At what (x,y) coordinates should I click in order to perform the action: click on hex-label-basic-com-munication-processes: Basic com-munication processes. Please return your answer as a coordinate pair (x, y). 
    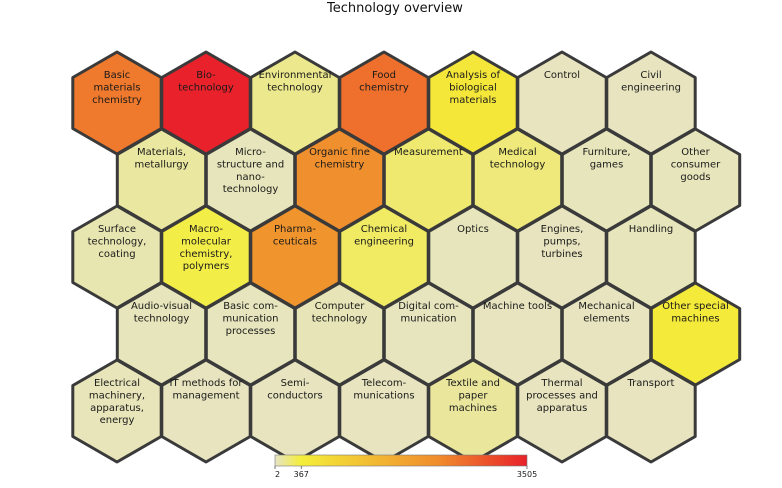
    Looking at the image, I should click on (251, 319).